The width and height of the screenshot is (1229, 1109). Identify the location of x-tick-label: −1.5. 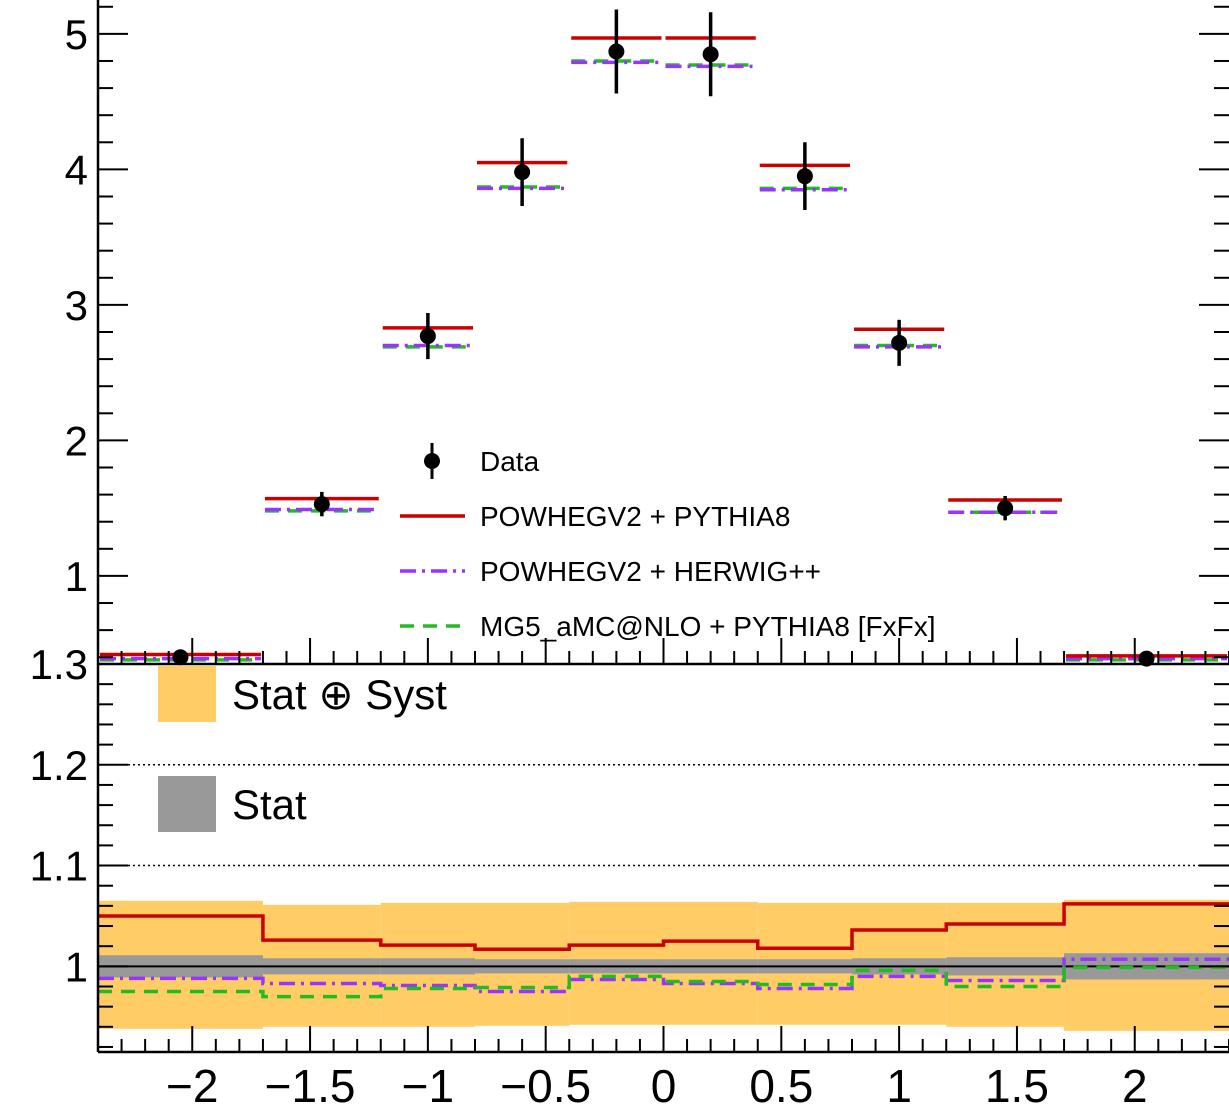
(310, 1084).